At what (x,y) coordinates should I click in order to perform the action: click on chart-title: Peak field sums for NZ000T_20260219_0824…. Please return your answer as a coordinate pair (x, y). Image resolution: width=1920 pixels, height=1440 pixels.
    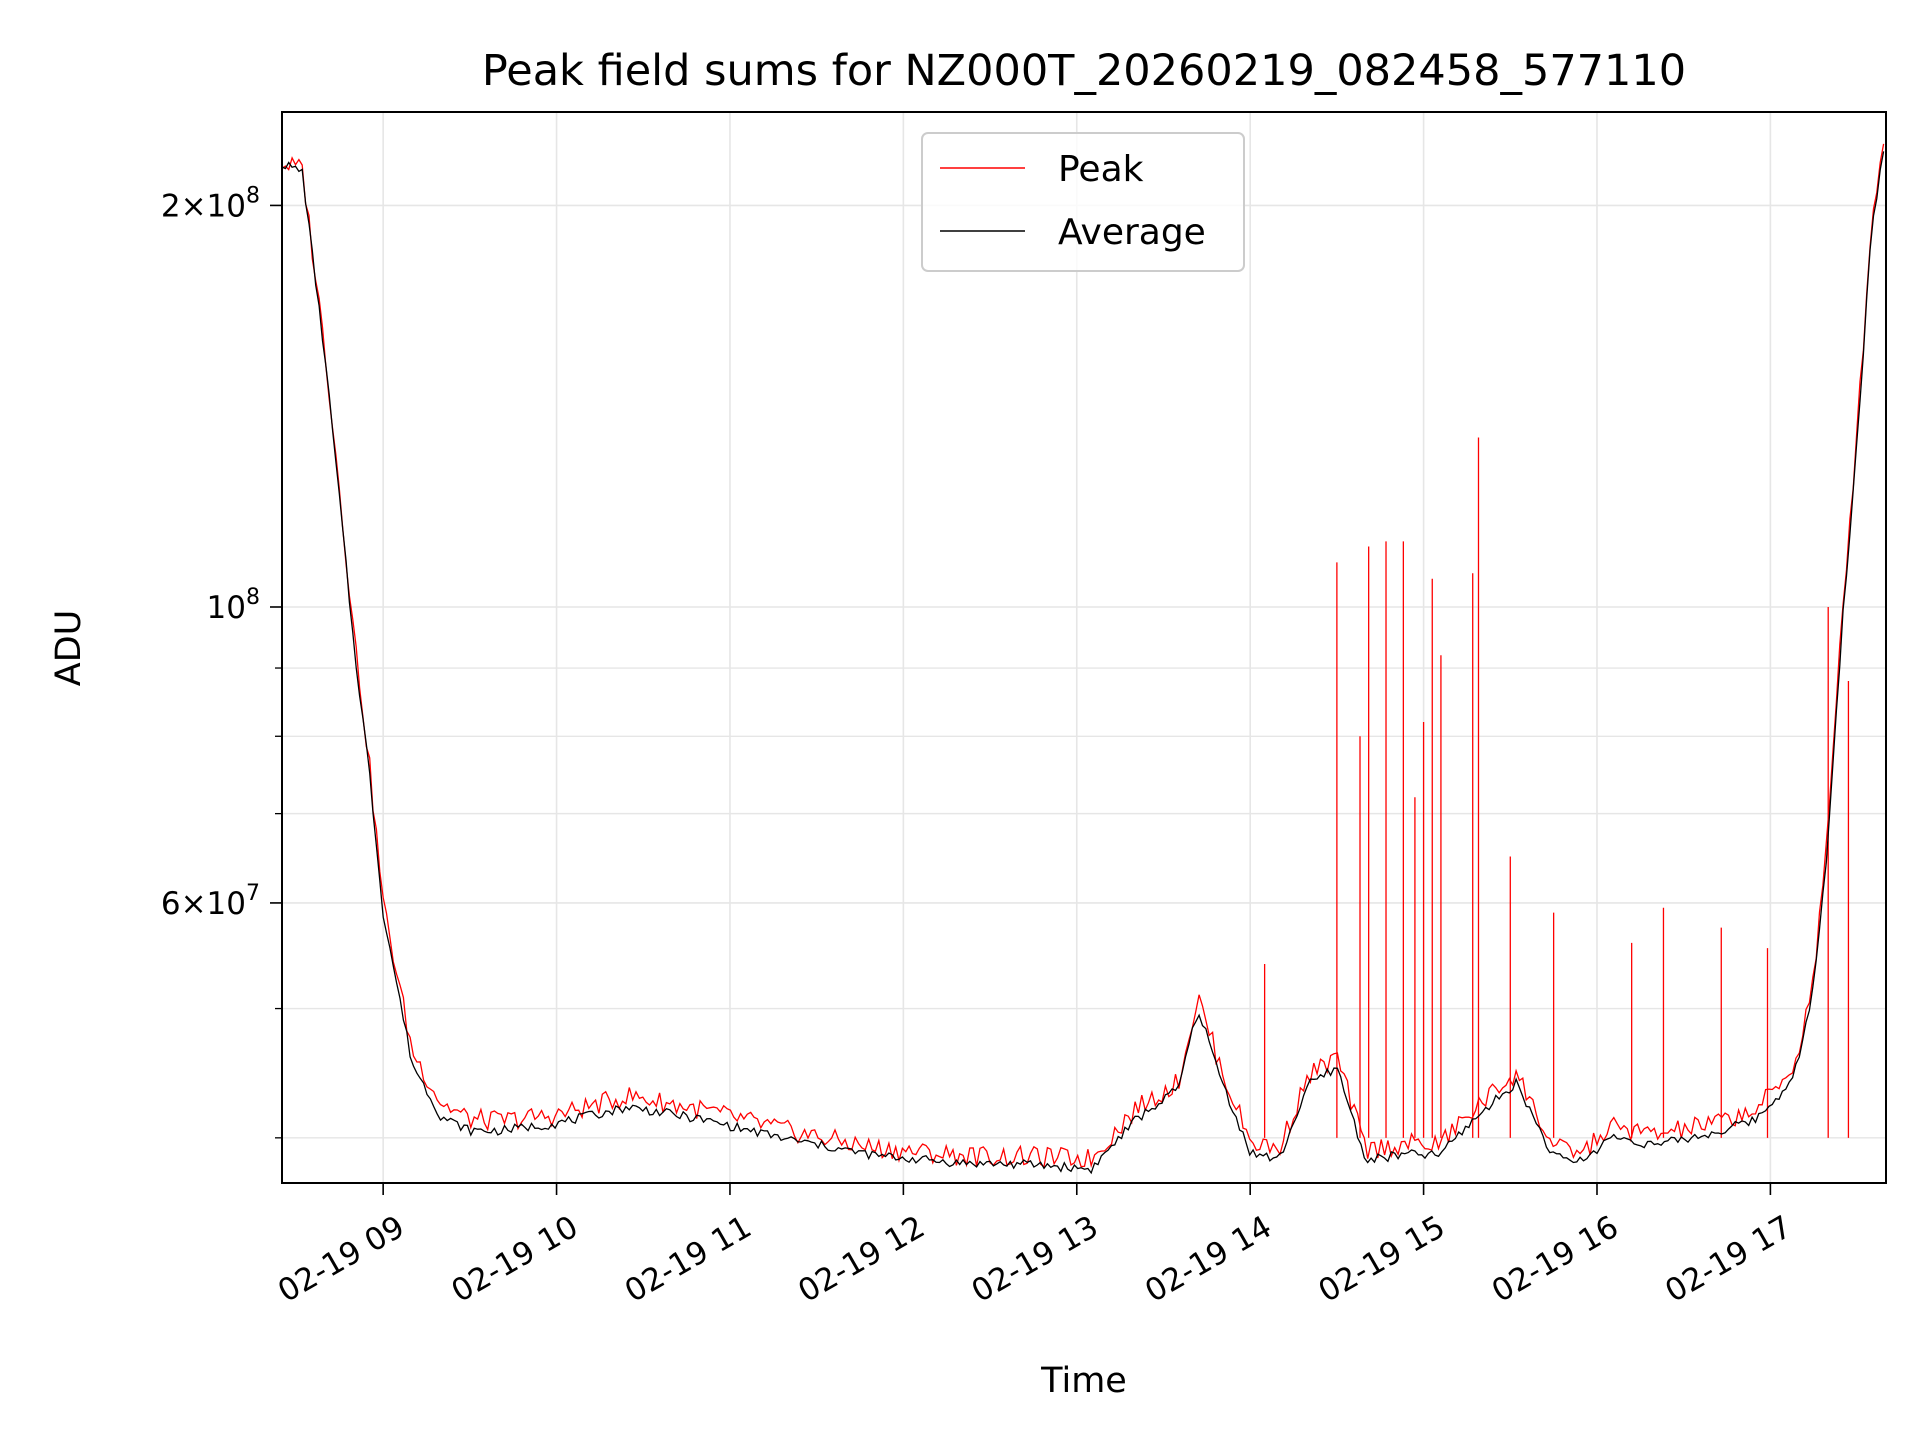
    Looking at the image, I should click on (1084, 71).